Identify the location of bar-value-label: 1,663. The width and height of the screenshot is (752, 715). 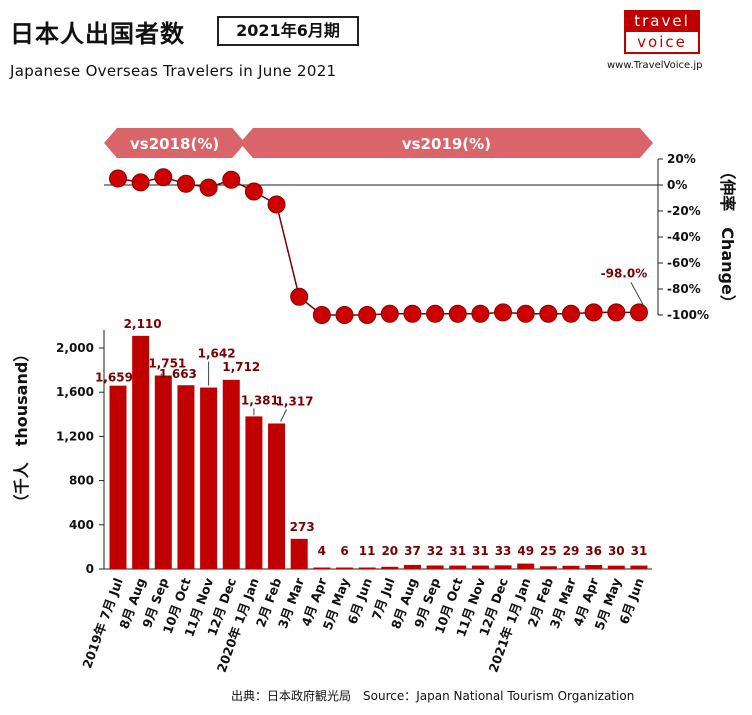
(178, 374).